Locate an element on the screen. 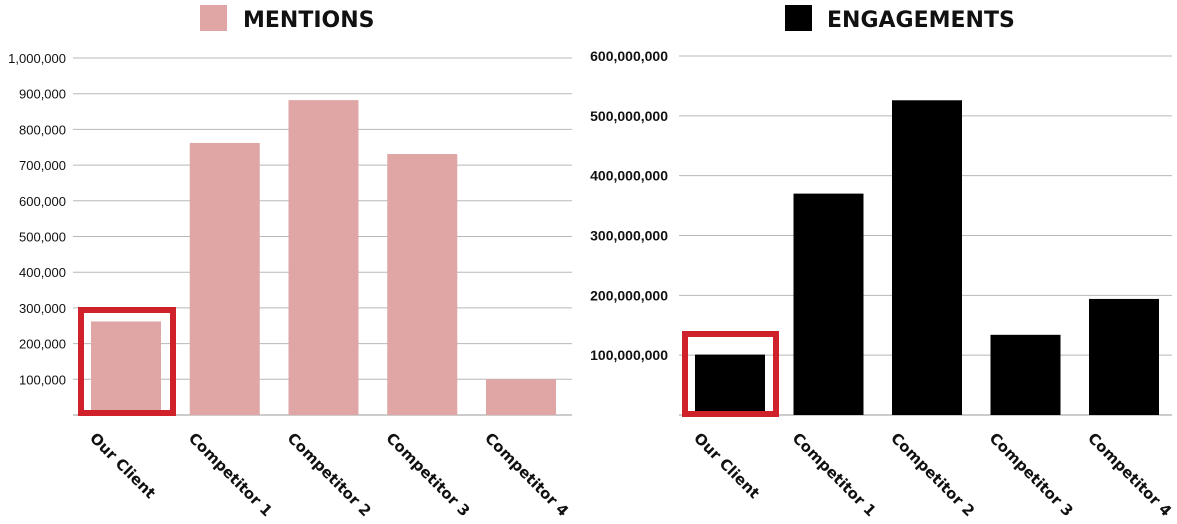 The width and height of the screenshot is (1177, 524). mentions-category-label-competitor-2: Competitor 2 is located at coordinates (329, 474).